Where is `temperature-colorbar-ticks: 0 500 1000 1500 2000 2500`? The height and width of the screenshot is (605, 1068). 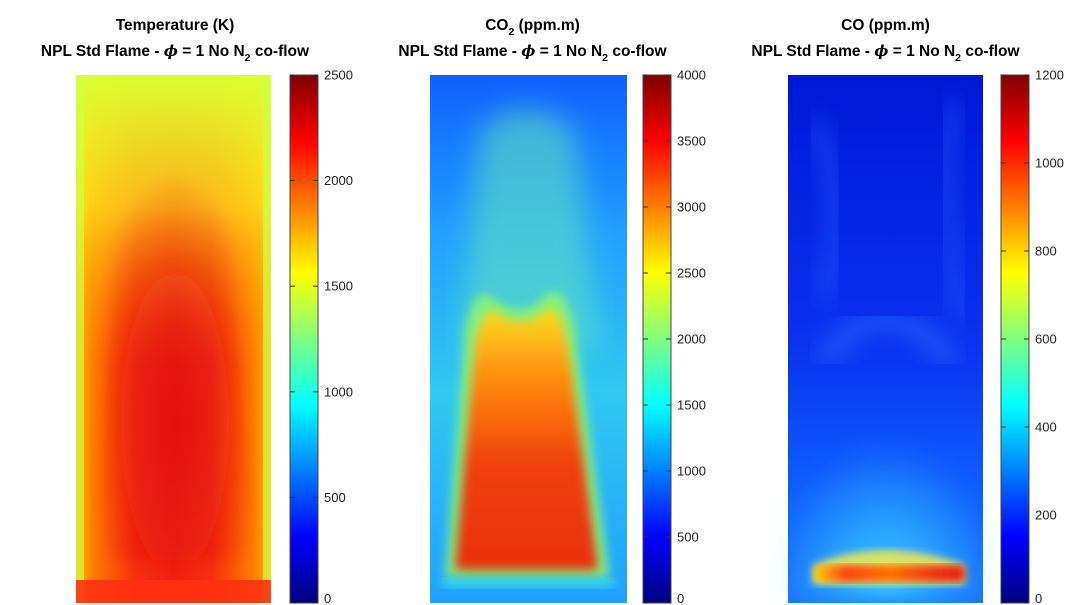
temperature-colorbar-ticks: 0 500 1000 1500 2000 2500 is located at coordinates (321, 336).